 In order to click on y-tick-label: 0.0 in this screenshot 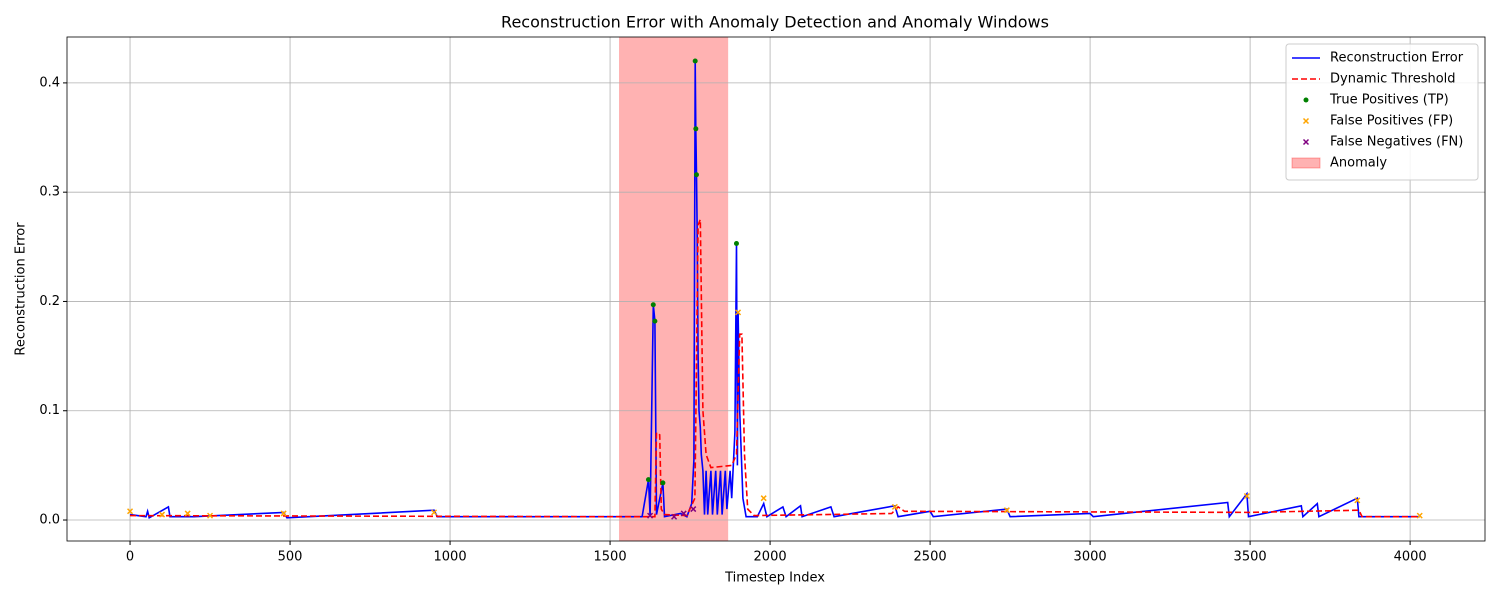, I will do `click(49, 520)`.